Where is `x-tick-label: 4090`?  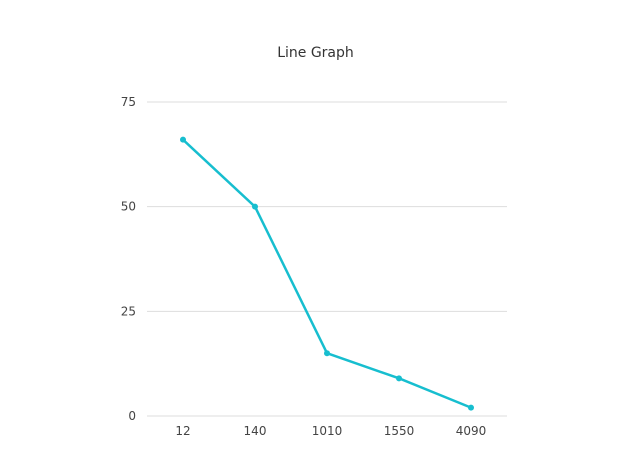 x-tick-label: 4090 is located at coordinates (471, 431).